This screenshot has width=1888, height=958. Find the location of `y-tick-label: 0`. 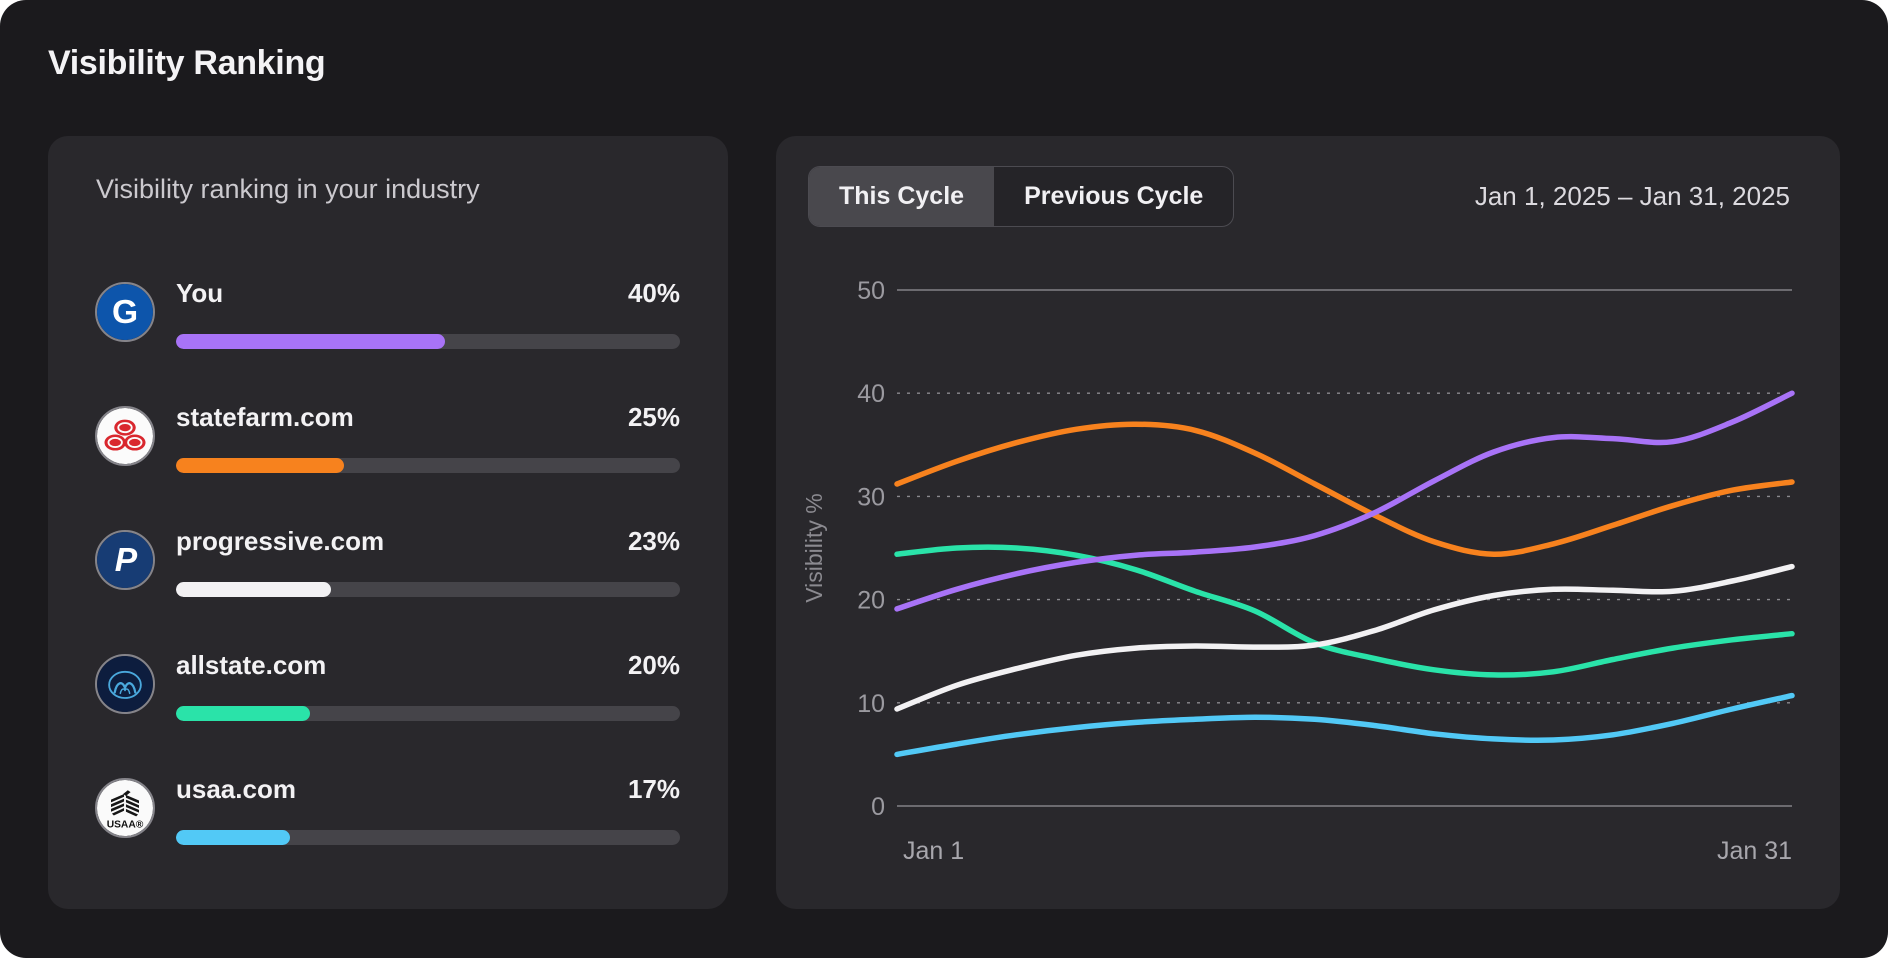

y-tick-label: 0 is located at coordinates (878, 807).